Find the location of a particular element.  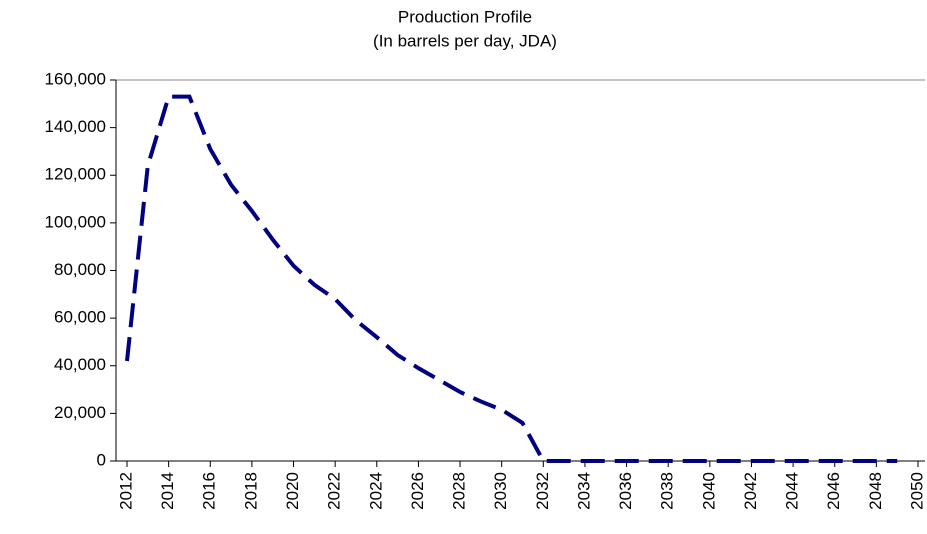

chart-subtitle: (In barrels per day, JDA) is located at coordinates (465, 40).